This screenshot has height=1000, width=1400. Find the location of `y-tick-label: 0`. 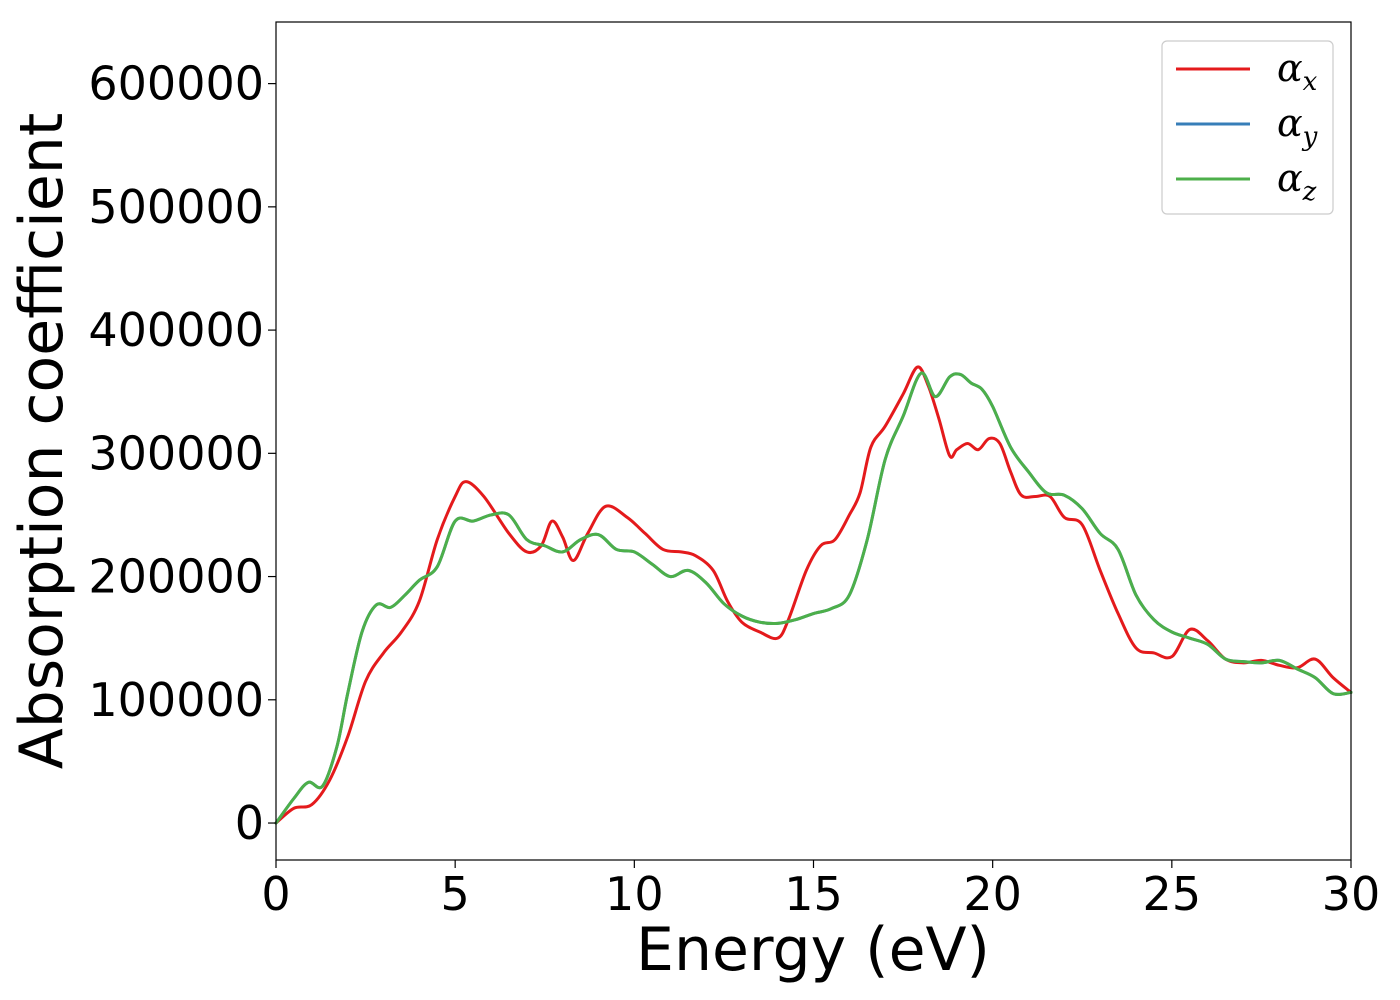

y-tick-label: 0 is located at coordinates (249, 823).